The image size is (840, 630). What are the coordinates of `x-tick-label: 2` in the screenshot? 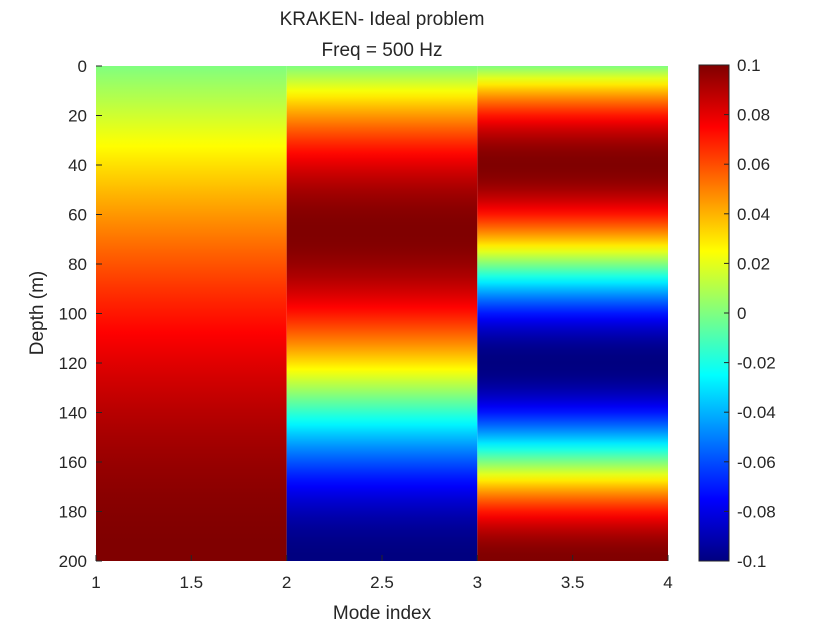 It's located at (286, 582).